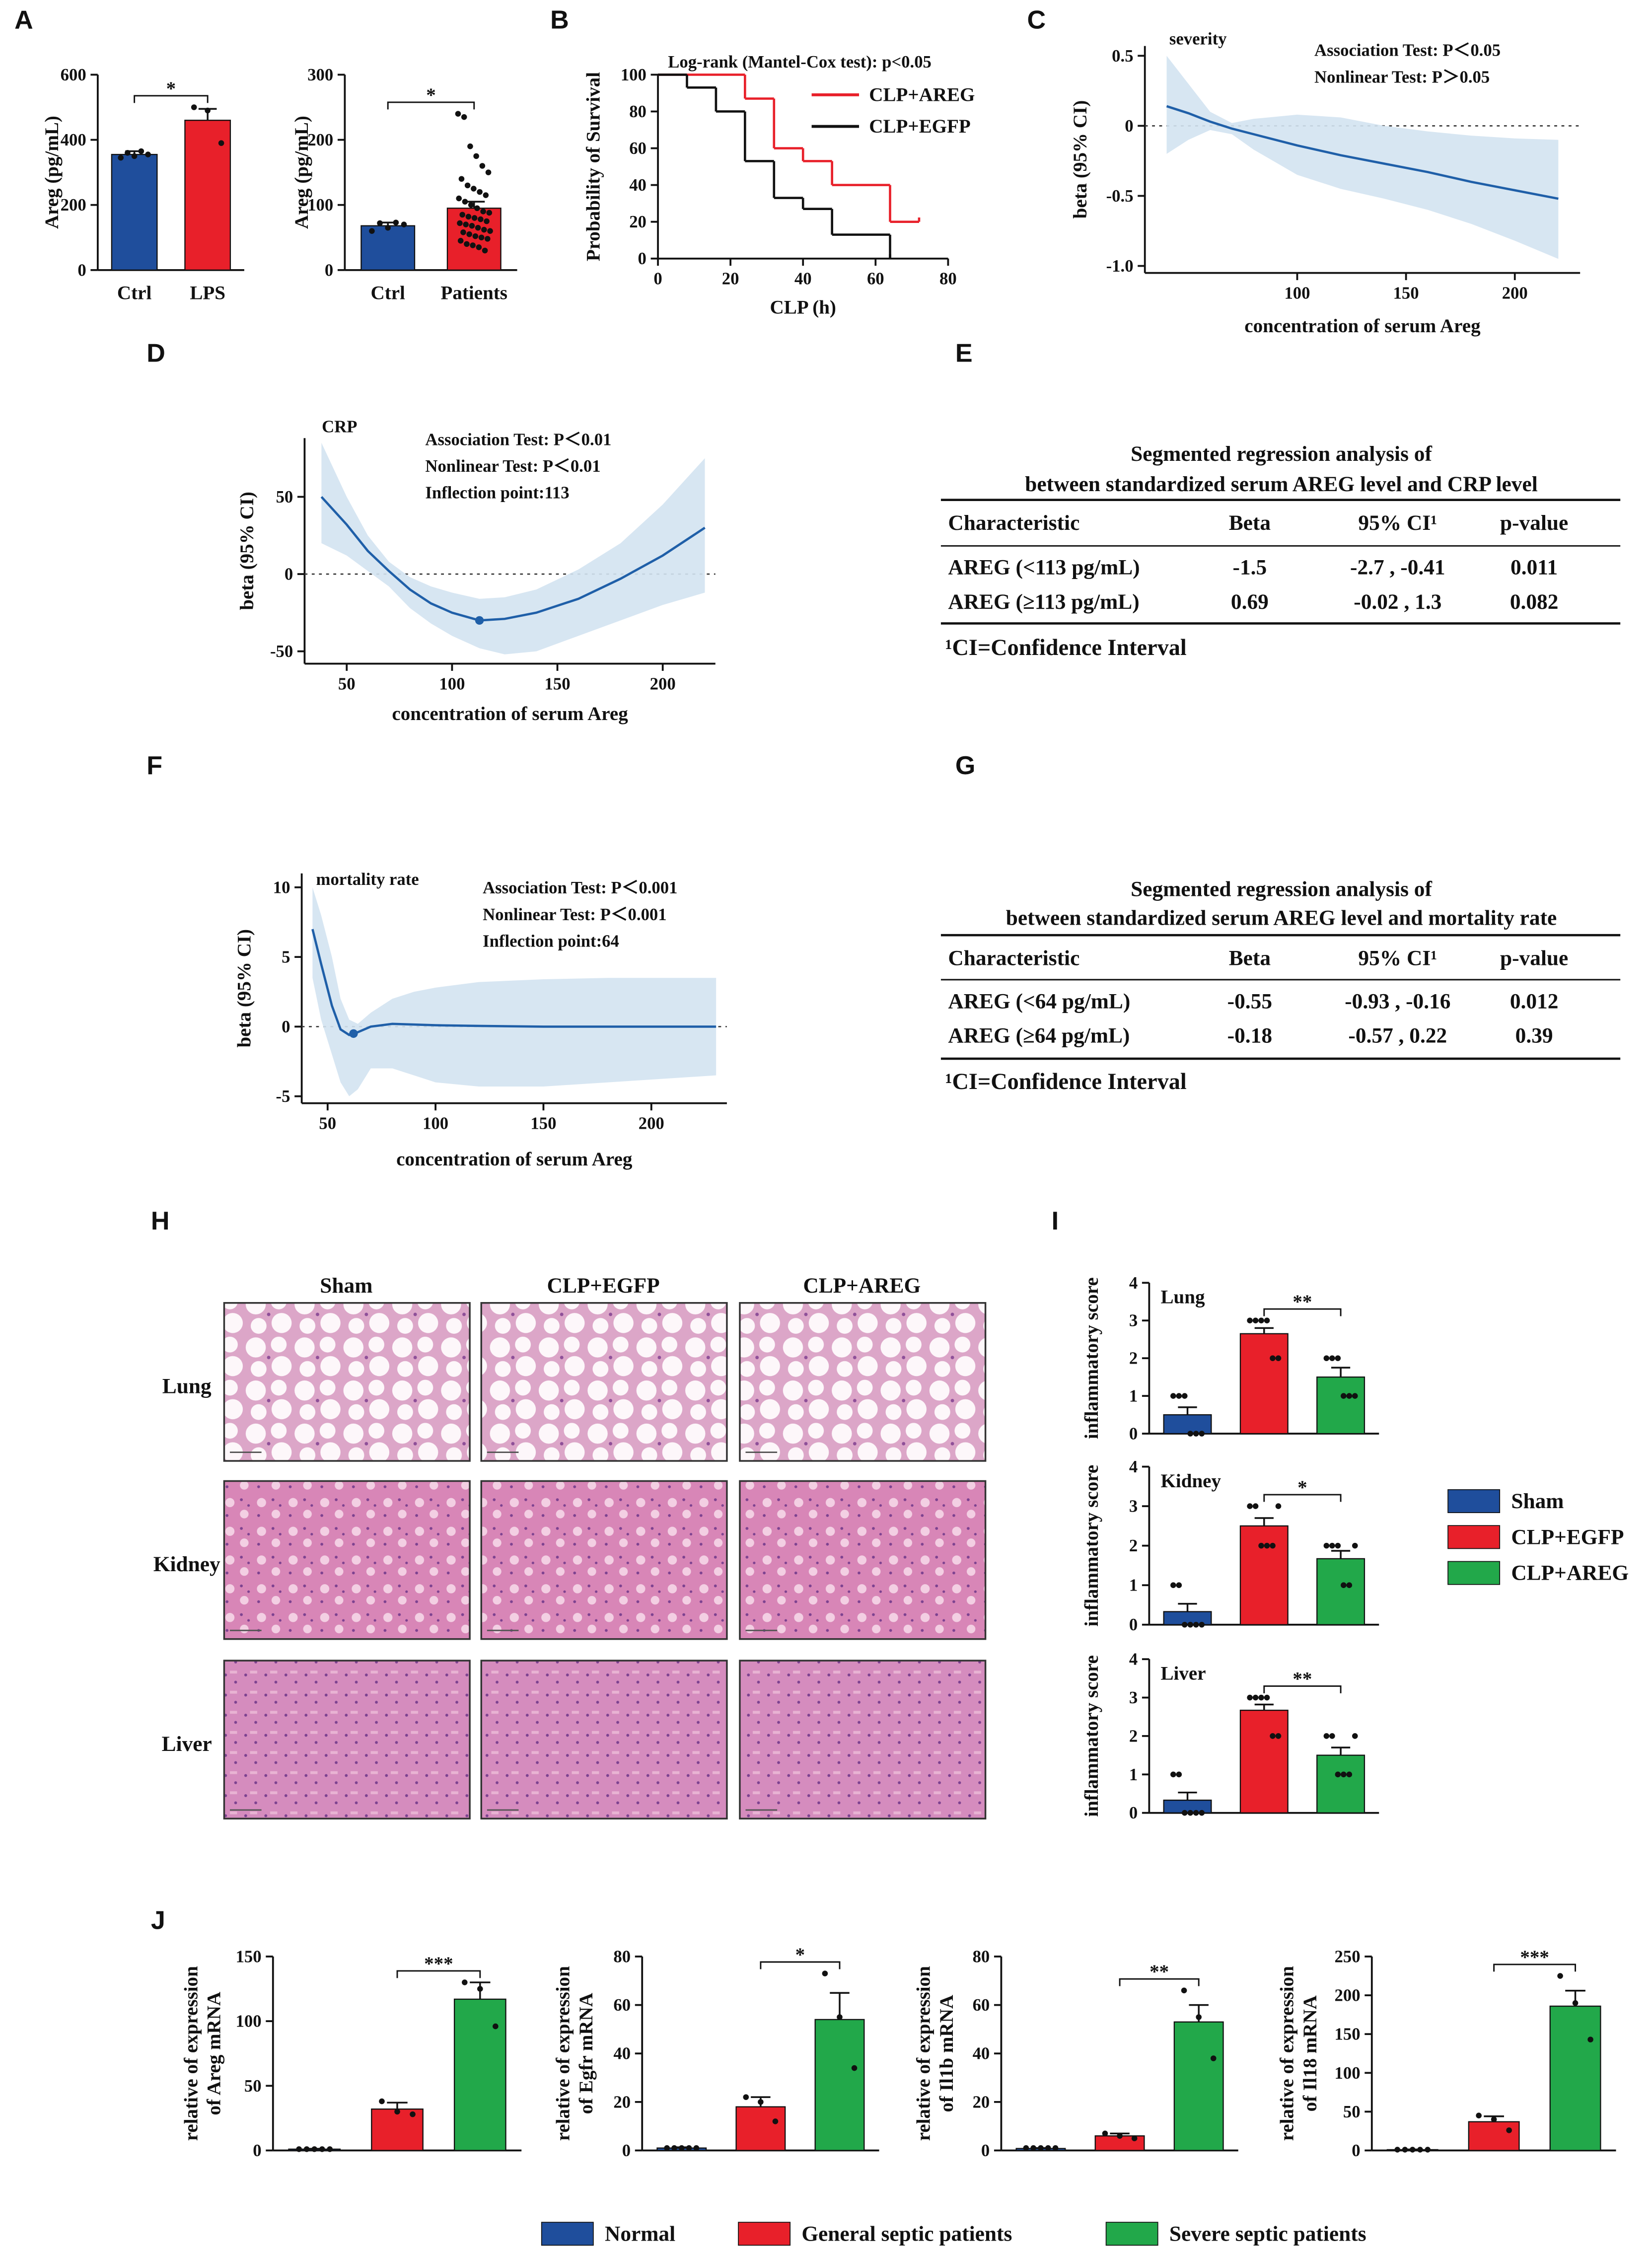 This screenshot has height=2251, width=1652. What do you see at coordinates (1407, 50) in the screenshot?
I see `annotation: Association Test: P＜0.05` at bounding box center [1407, 50].